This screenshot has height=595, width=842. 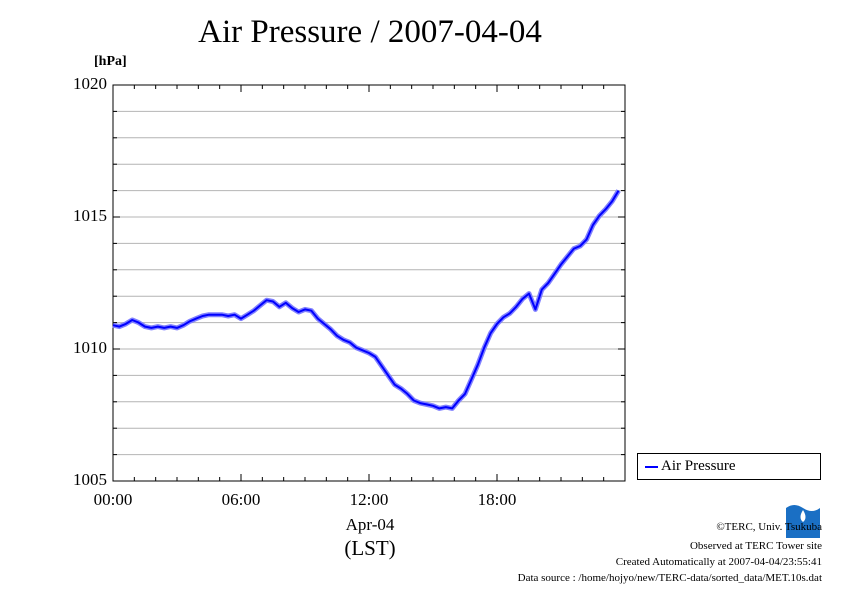 What do you see at coordinates (769, 527) in the screenshot?
I see `footer-copyright: ©TERC, Univ. Tsukuba` at bounding box center [769, 527].